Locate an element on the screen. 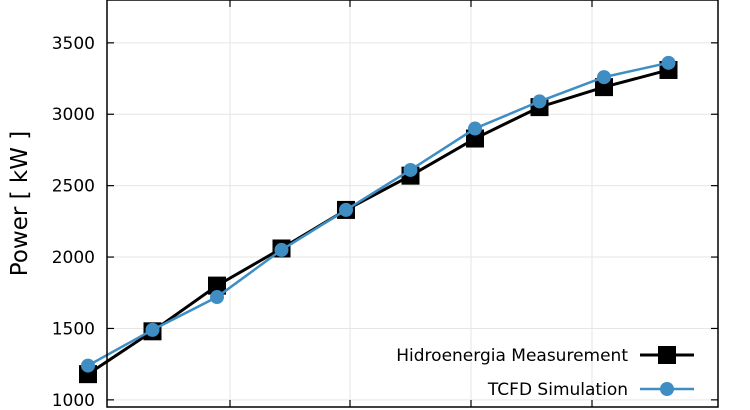 This screenshot has width=750, height=410. y-tick-label: 1000 is located at coordinates (73, 400).